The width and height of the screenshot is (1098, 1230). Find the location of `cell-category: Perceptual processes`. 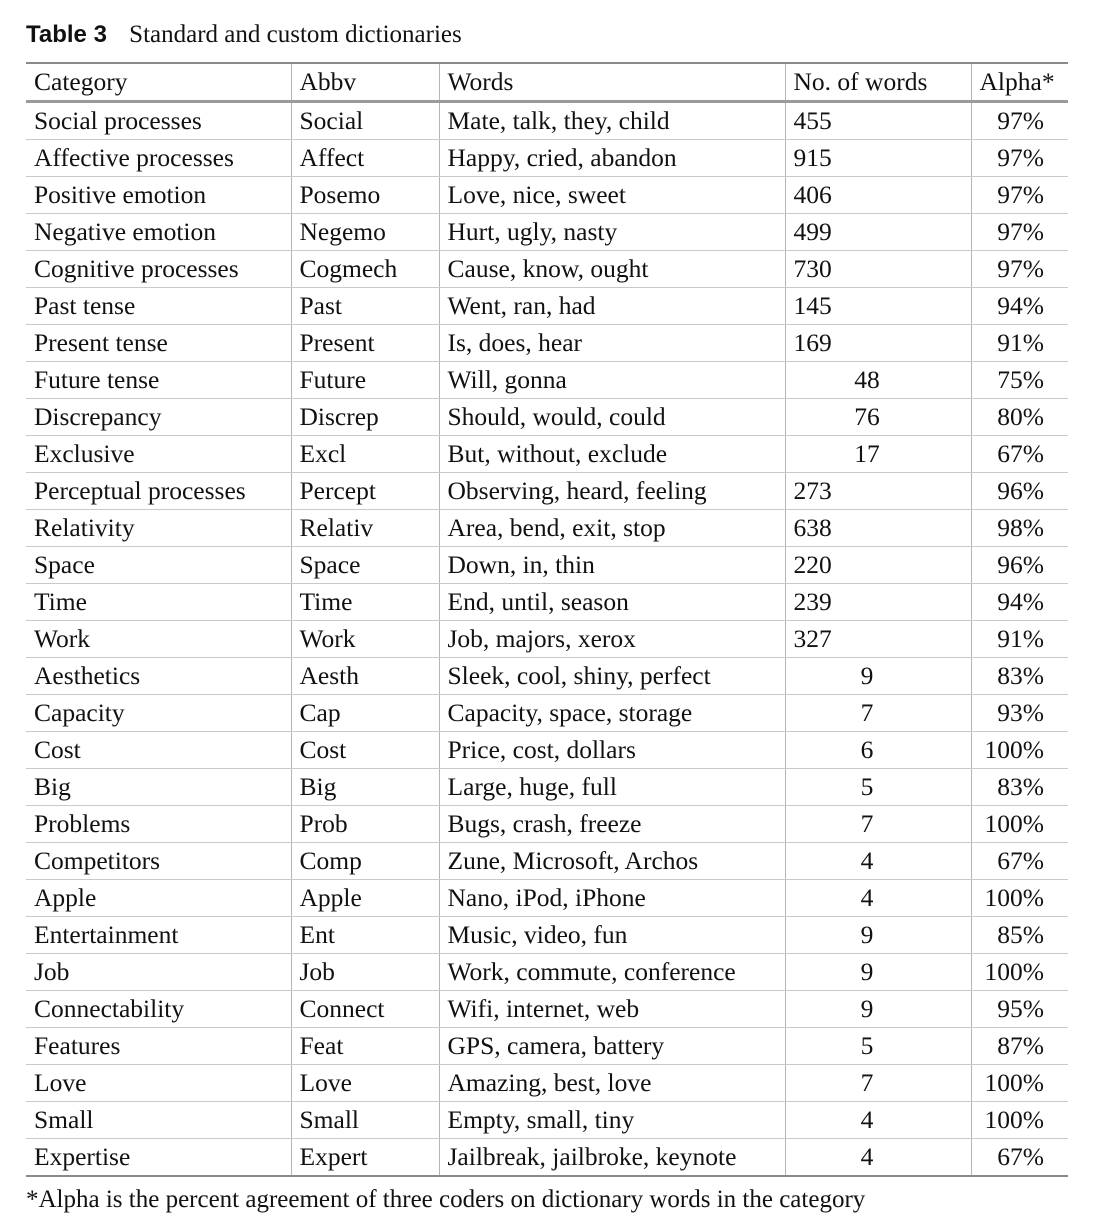

cell-category: Perceptual processes is located at coordinates (158, 491).